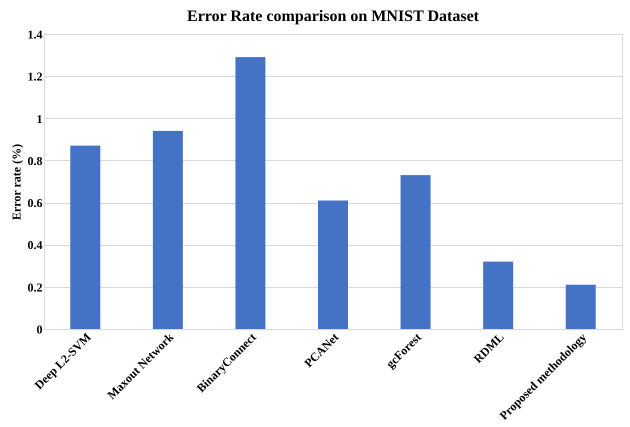 This screenshot has width=630, height=427. I want to click on y-tick-label: 1, so click(39, 119).